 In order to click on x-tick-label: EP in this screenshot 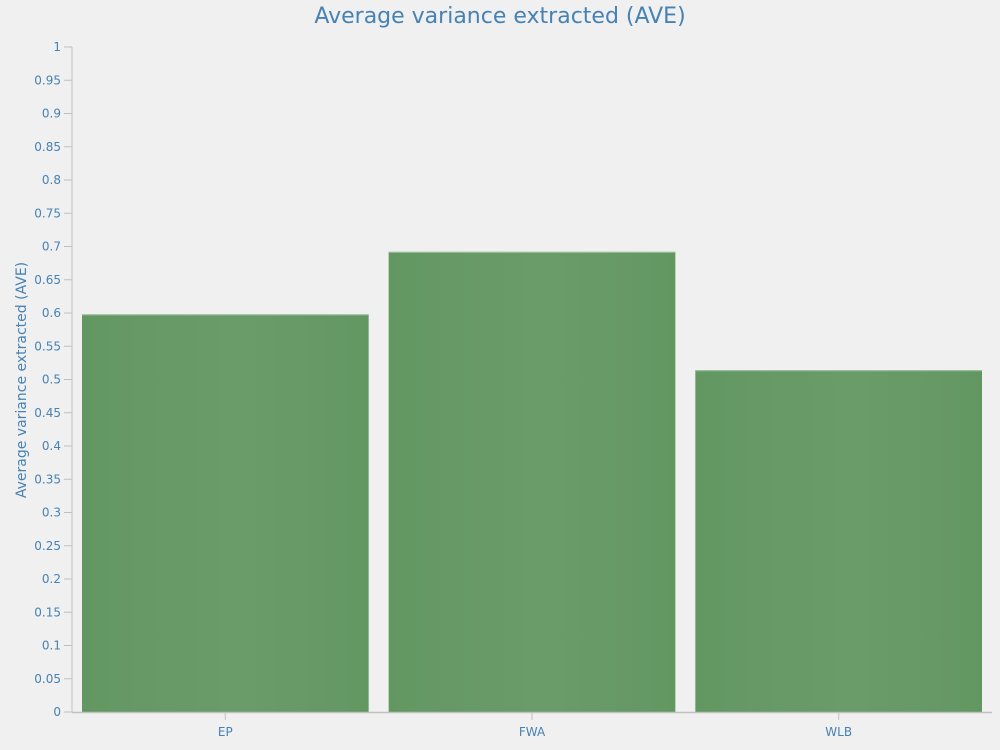, I will do `click(225, 732)`.